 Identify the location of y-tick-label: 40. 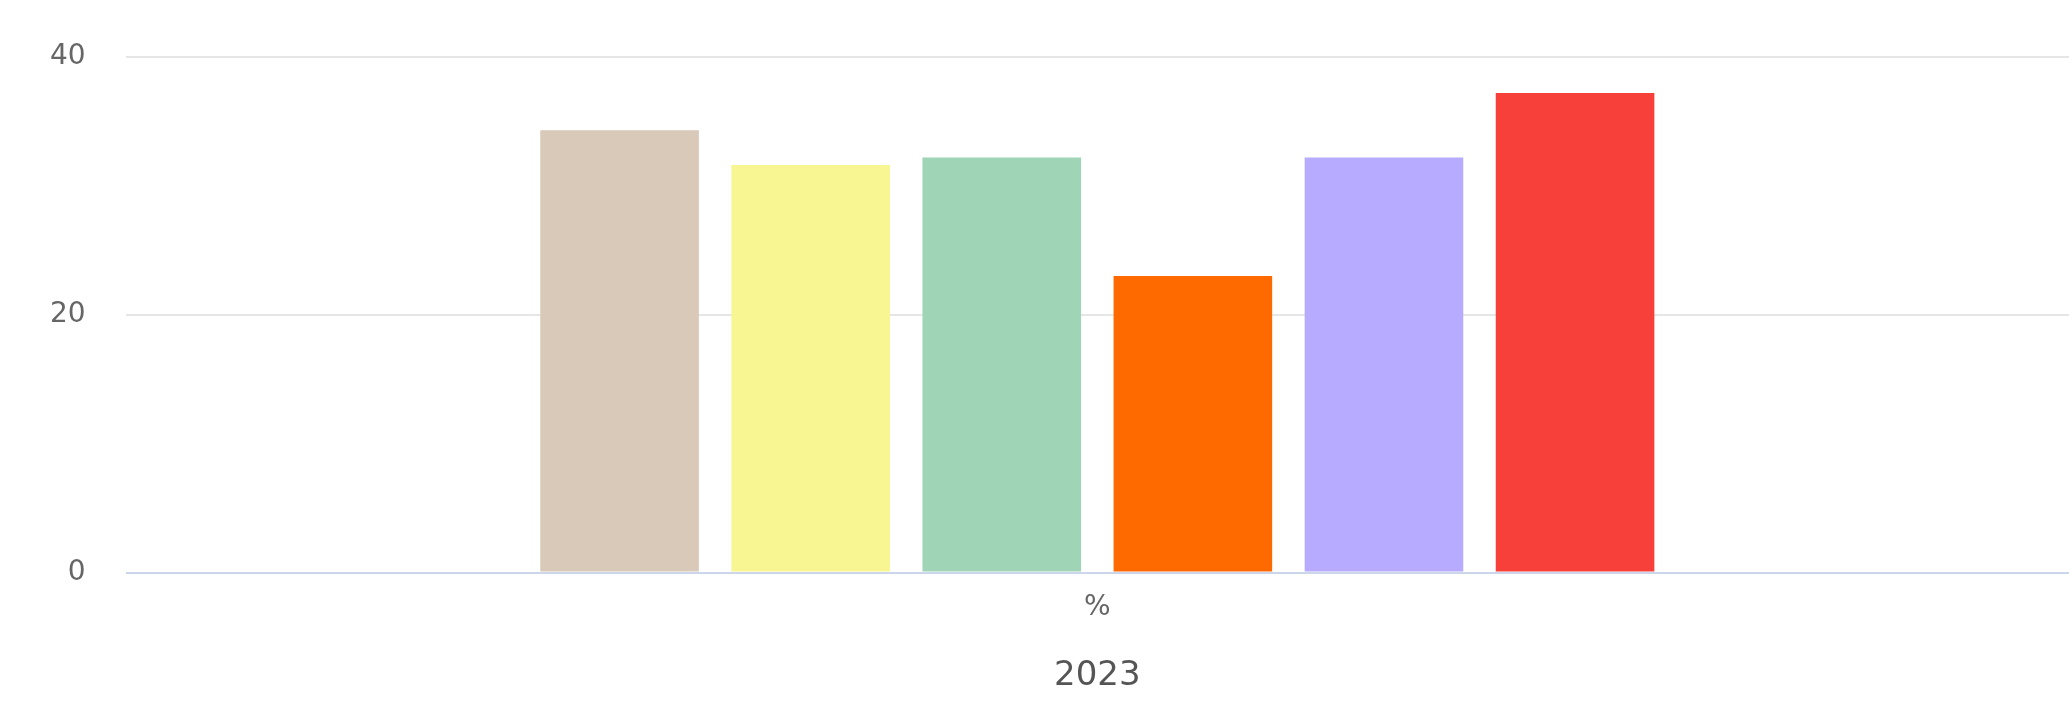
(67, 55).